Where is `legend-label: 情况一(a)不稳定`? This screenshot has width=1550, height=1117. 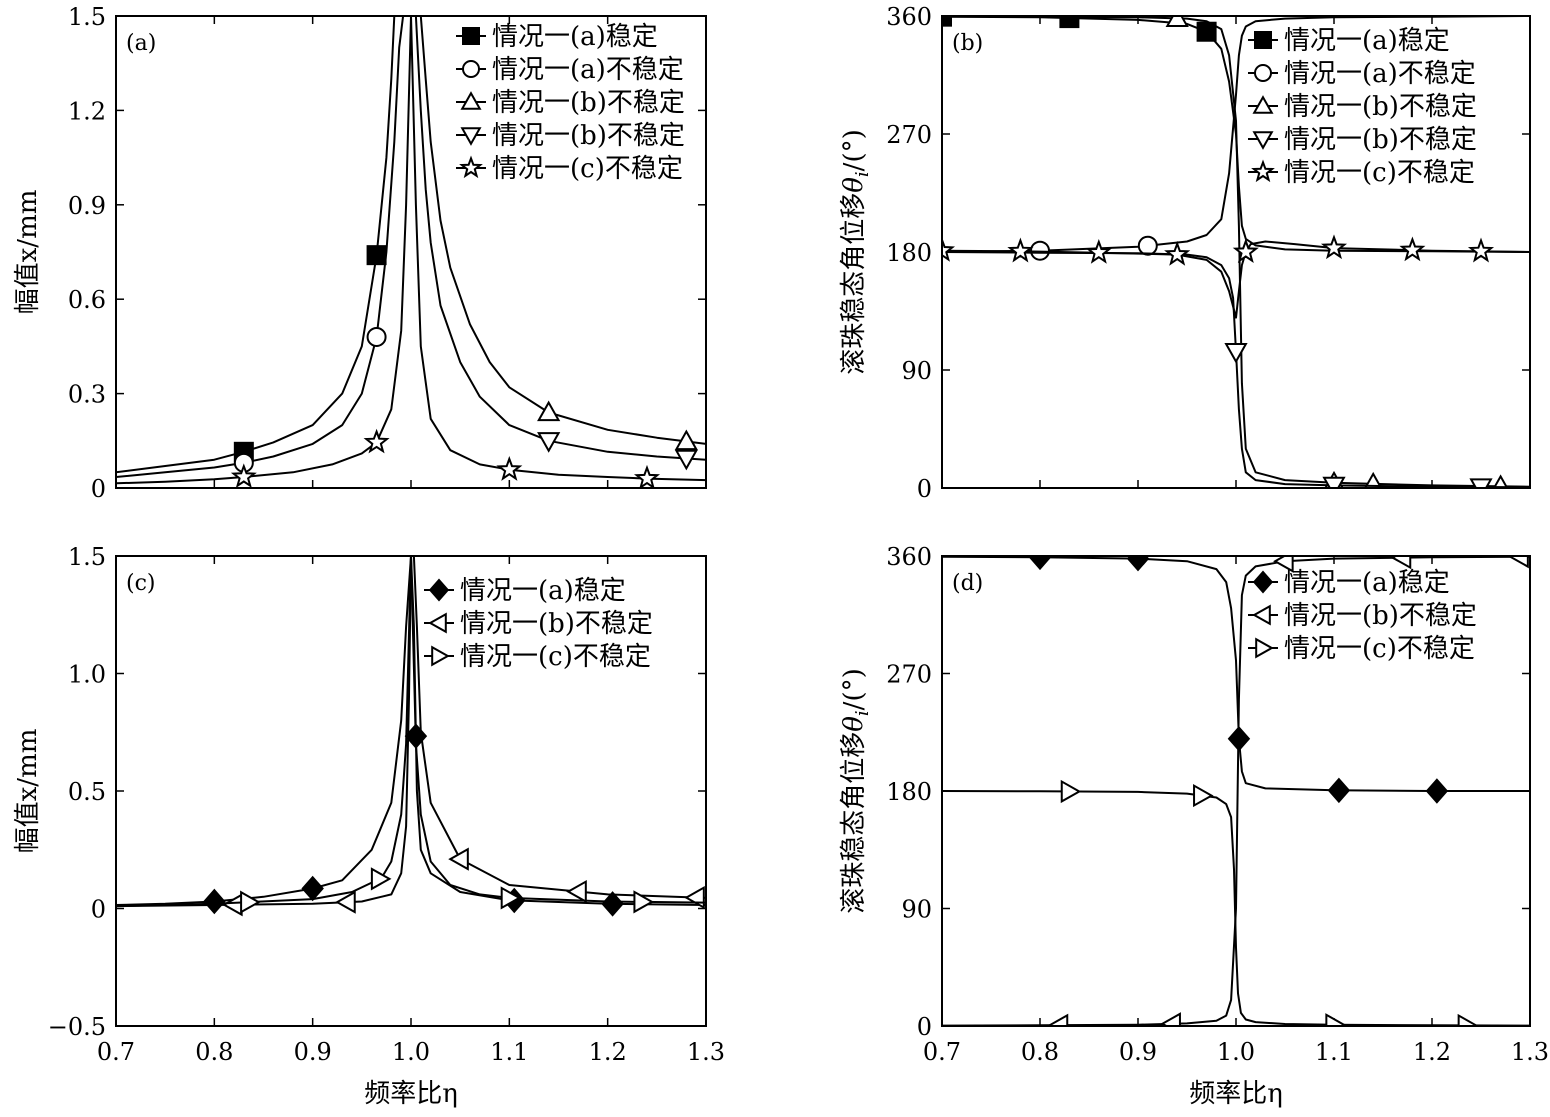 legend-label: 情况一(a)不稳定 is located at coordinates (588, 70).